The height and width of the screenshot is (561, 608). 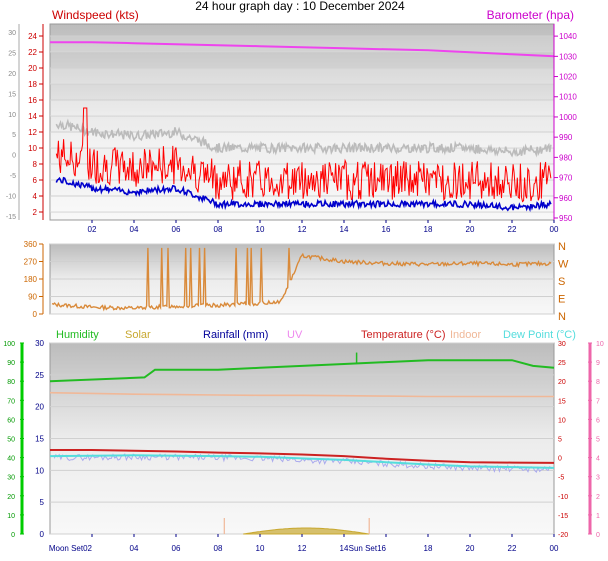 I want to click on direction-tick-label: 360, so click(x=31, y=244).